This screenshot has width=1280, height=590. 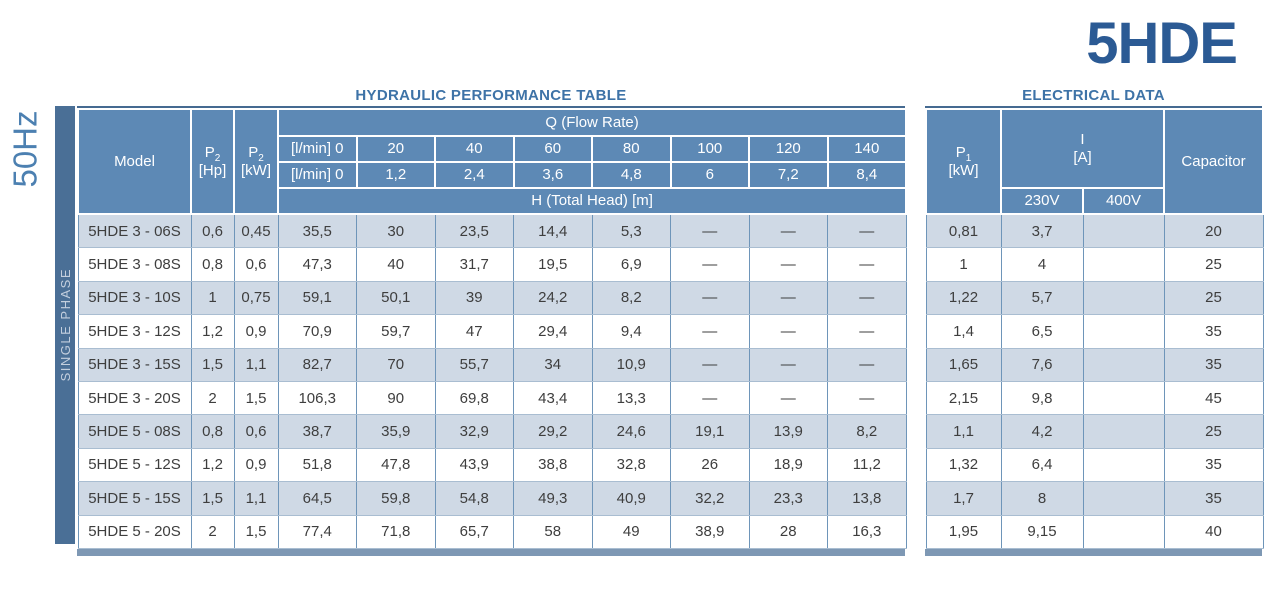 I want to click on head-value-cell: 59,8, so click(x=396, y=498).